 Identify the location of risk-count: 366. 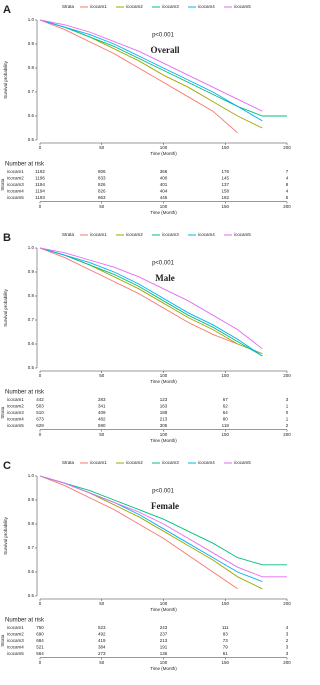
(164, 171).